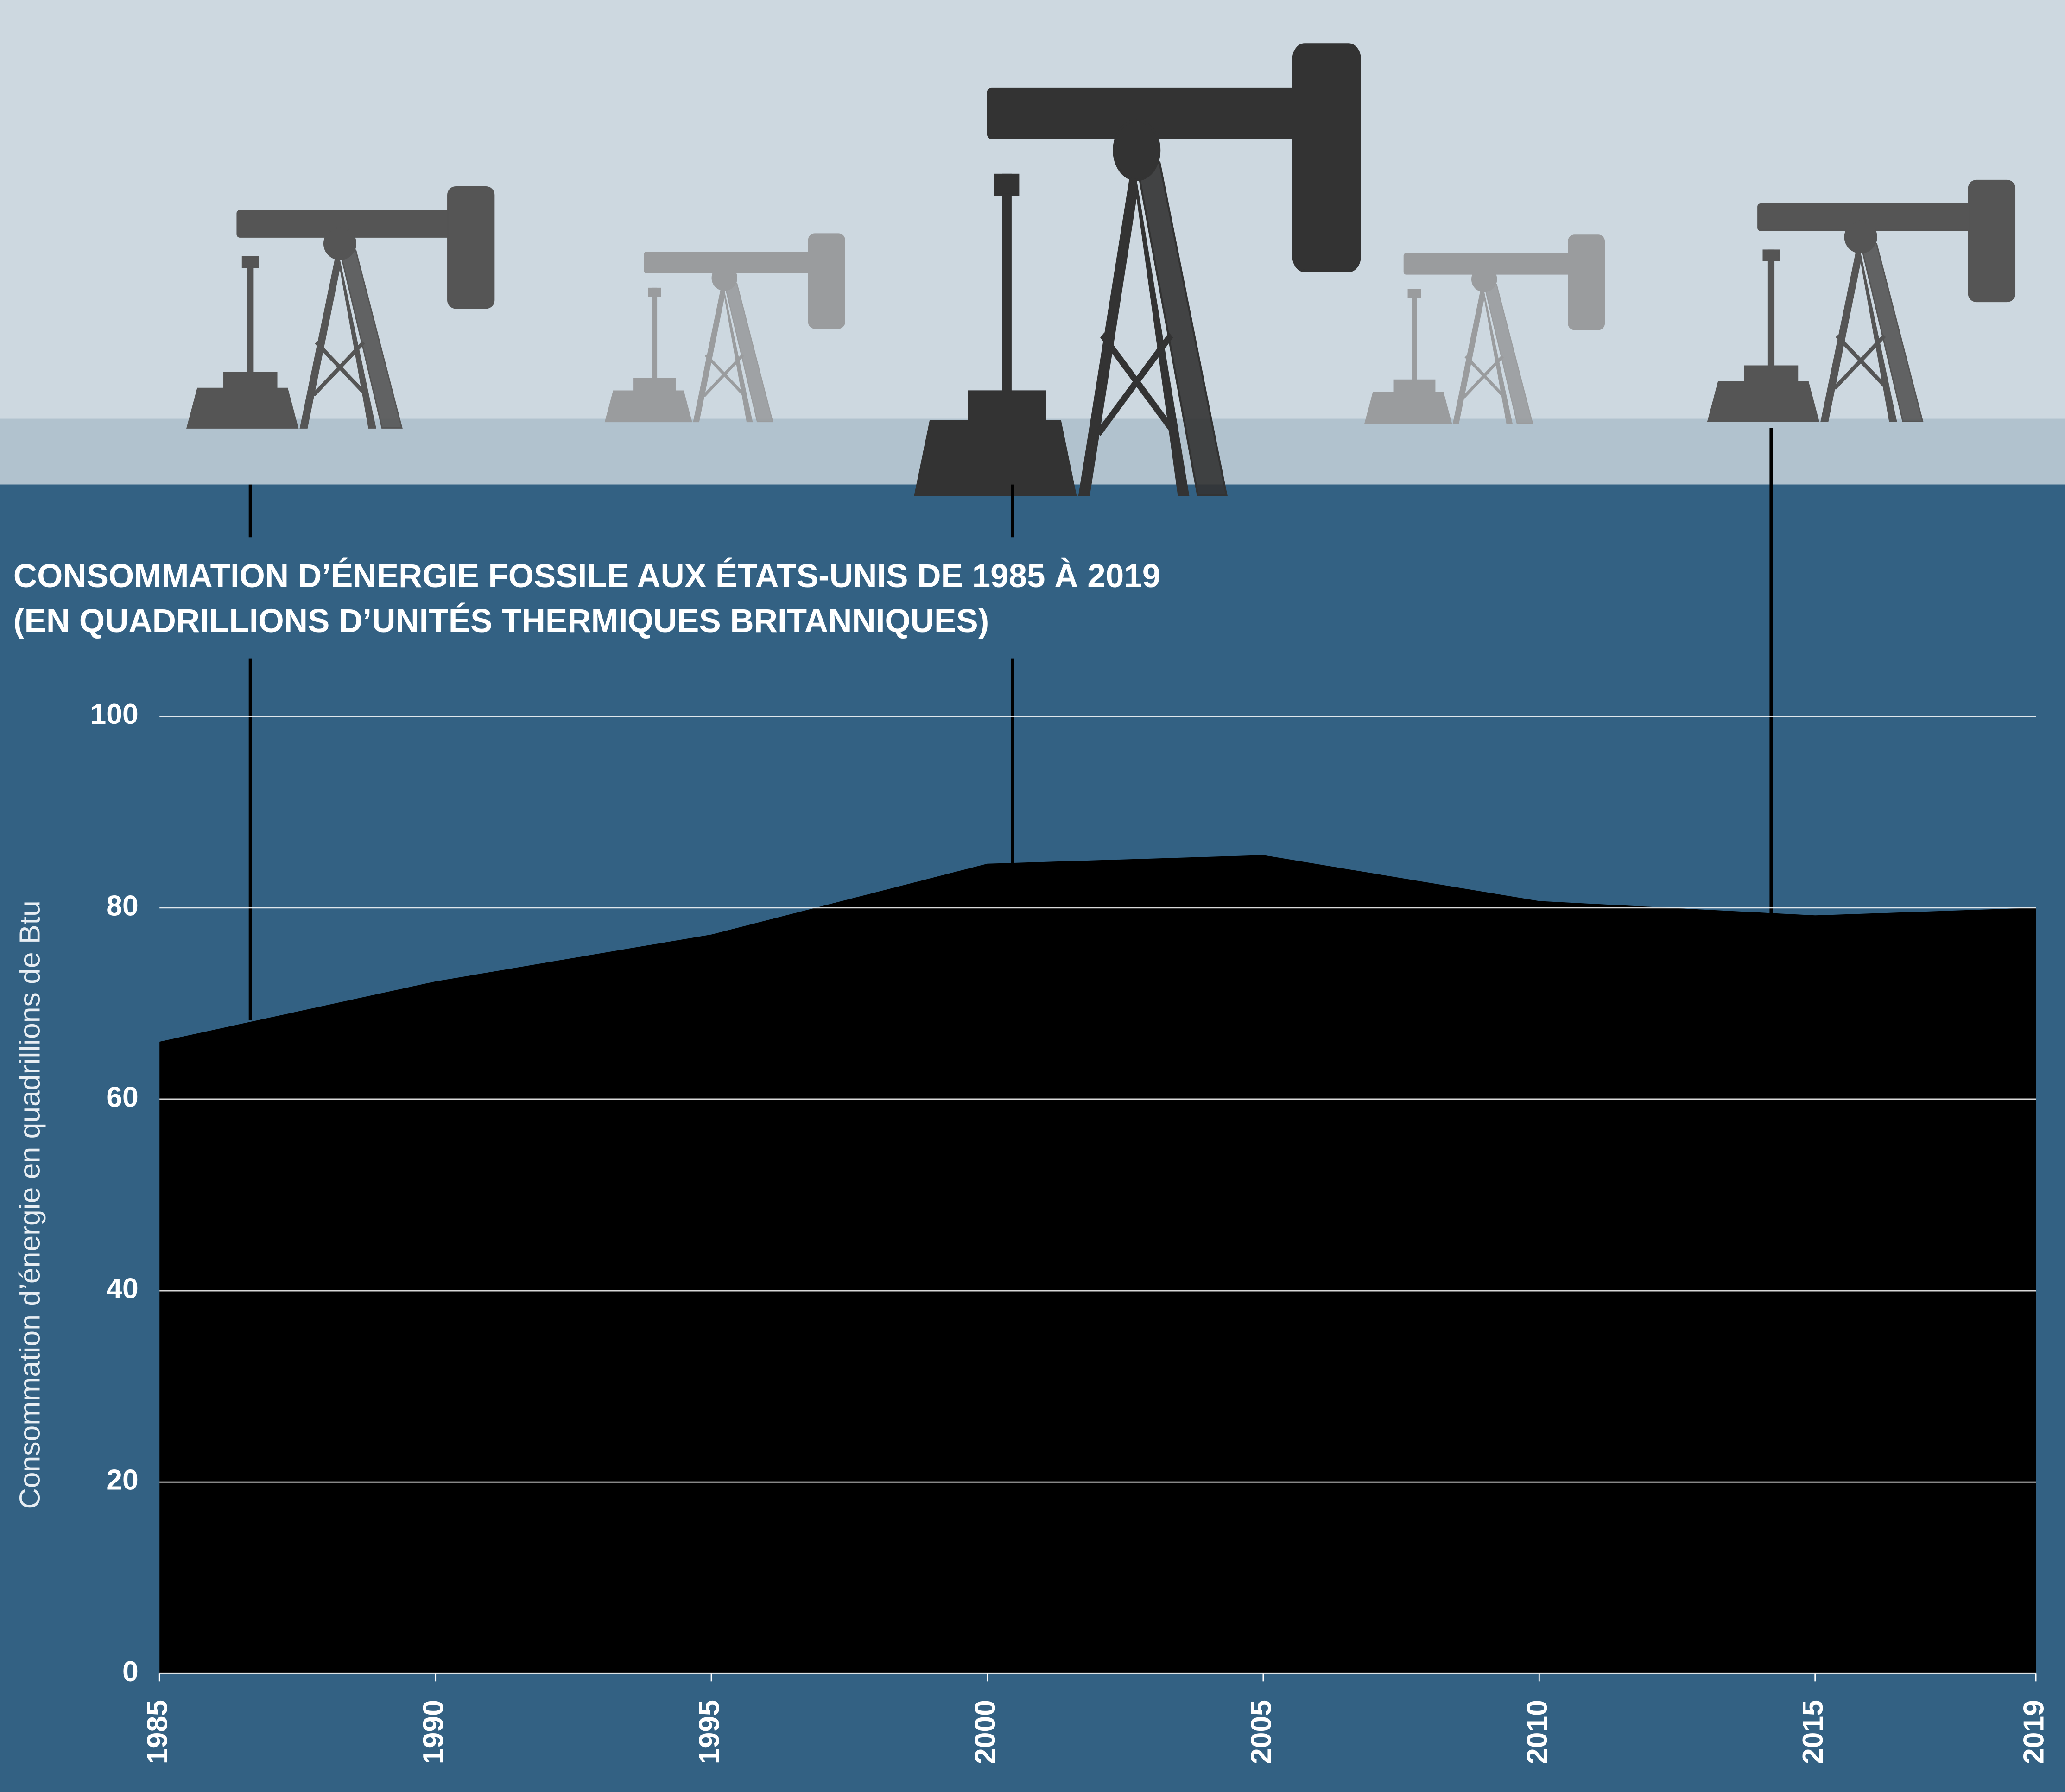  I want to click on x-tick-label: 2000, so click(985, 1732).